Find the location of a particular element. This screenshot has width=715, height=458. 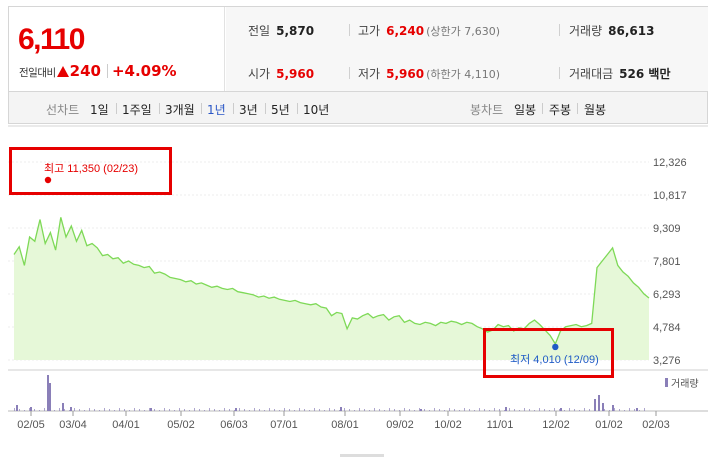

tab-10y: 10년 is located at coordinates (316, 110).